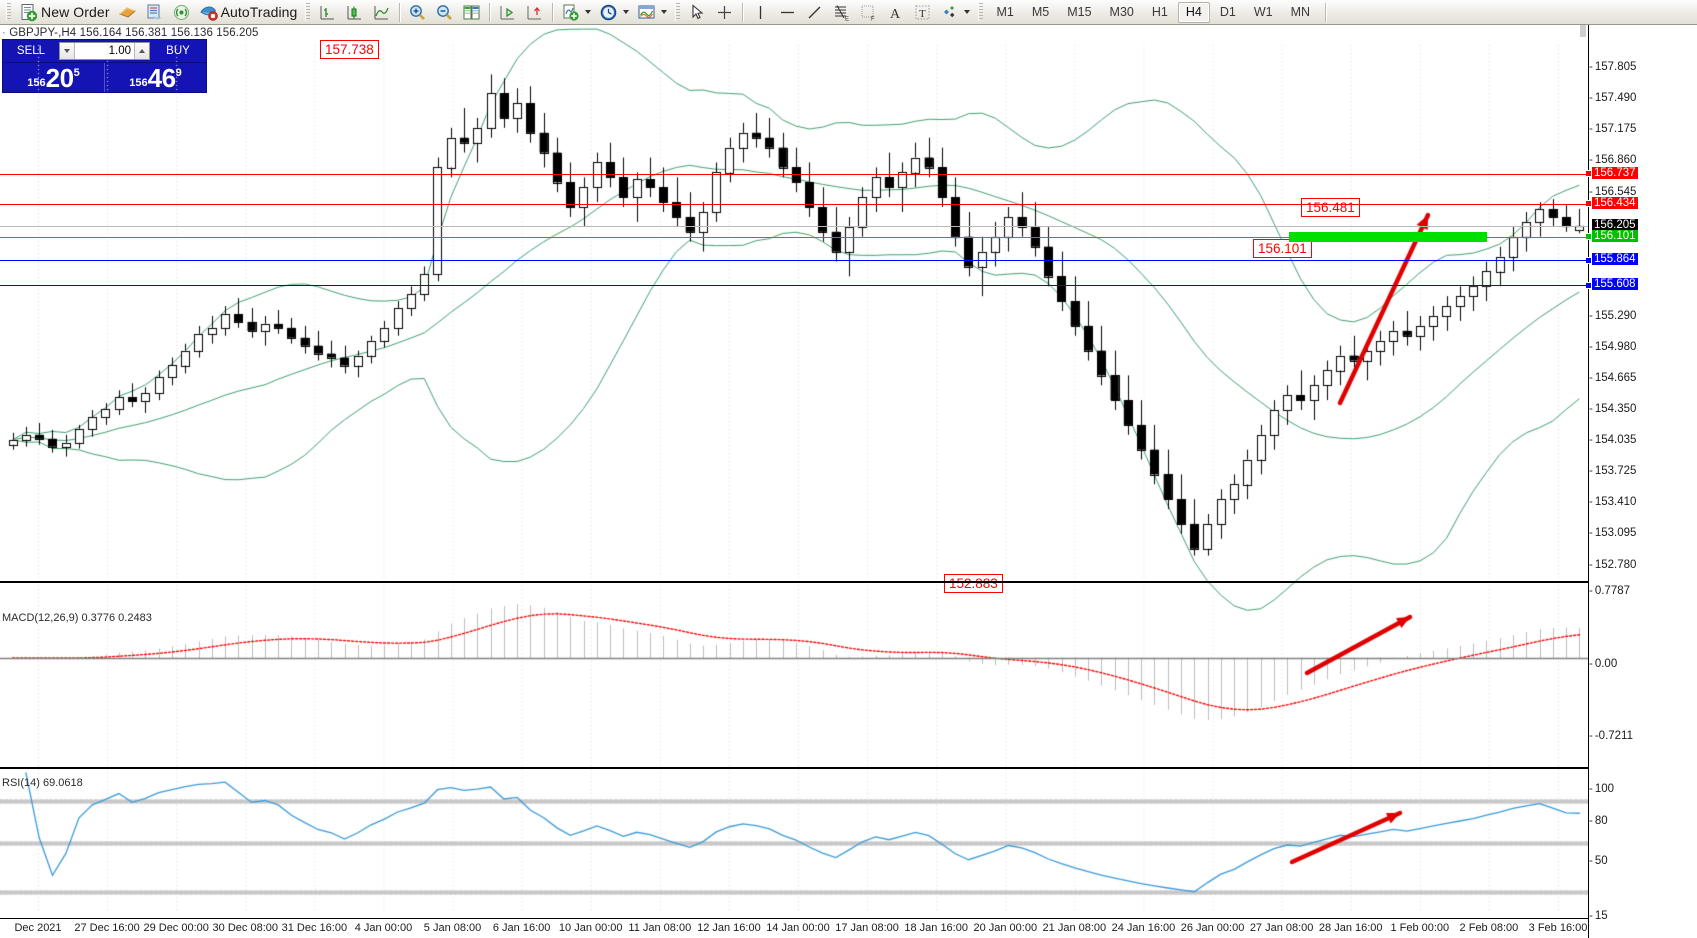  Describe the element at coordinates (571, 12) in the screenshot. I see `indicators-icon` at that location.